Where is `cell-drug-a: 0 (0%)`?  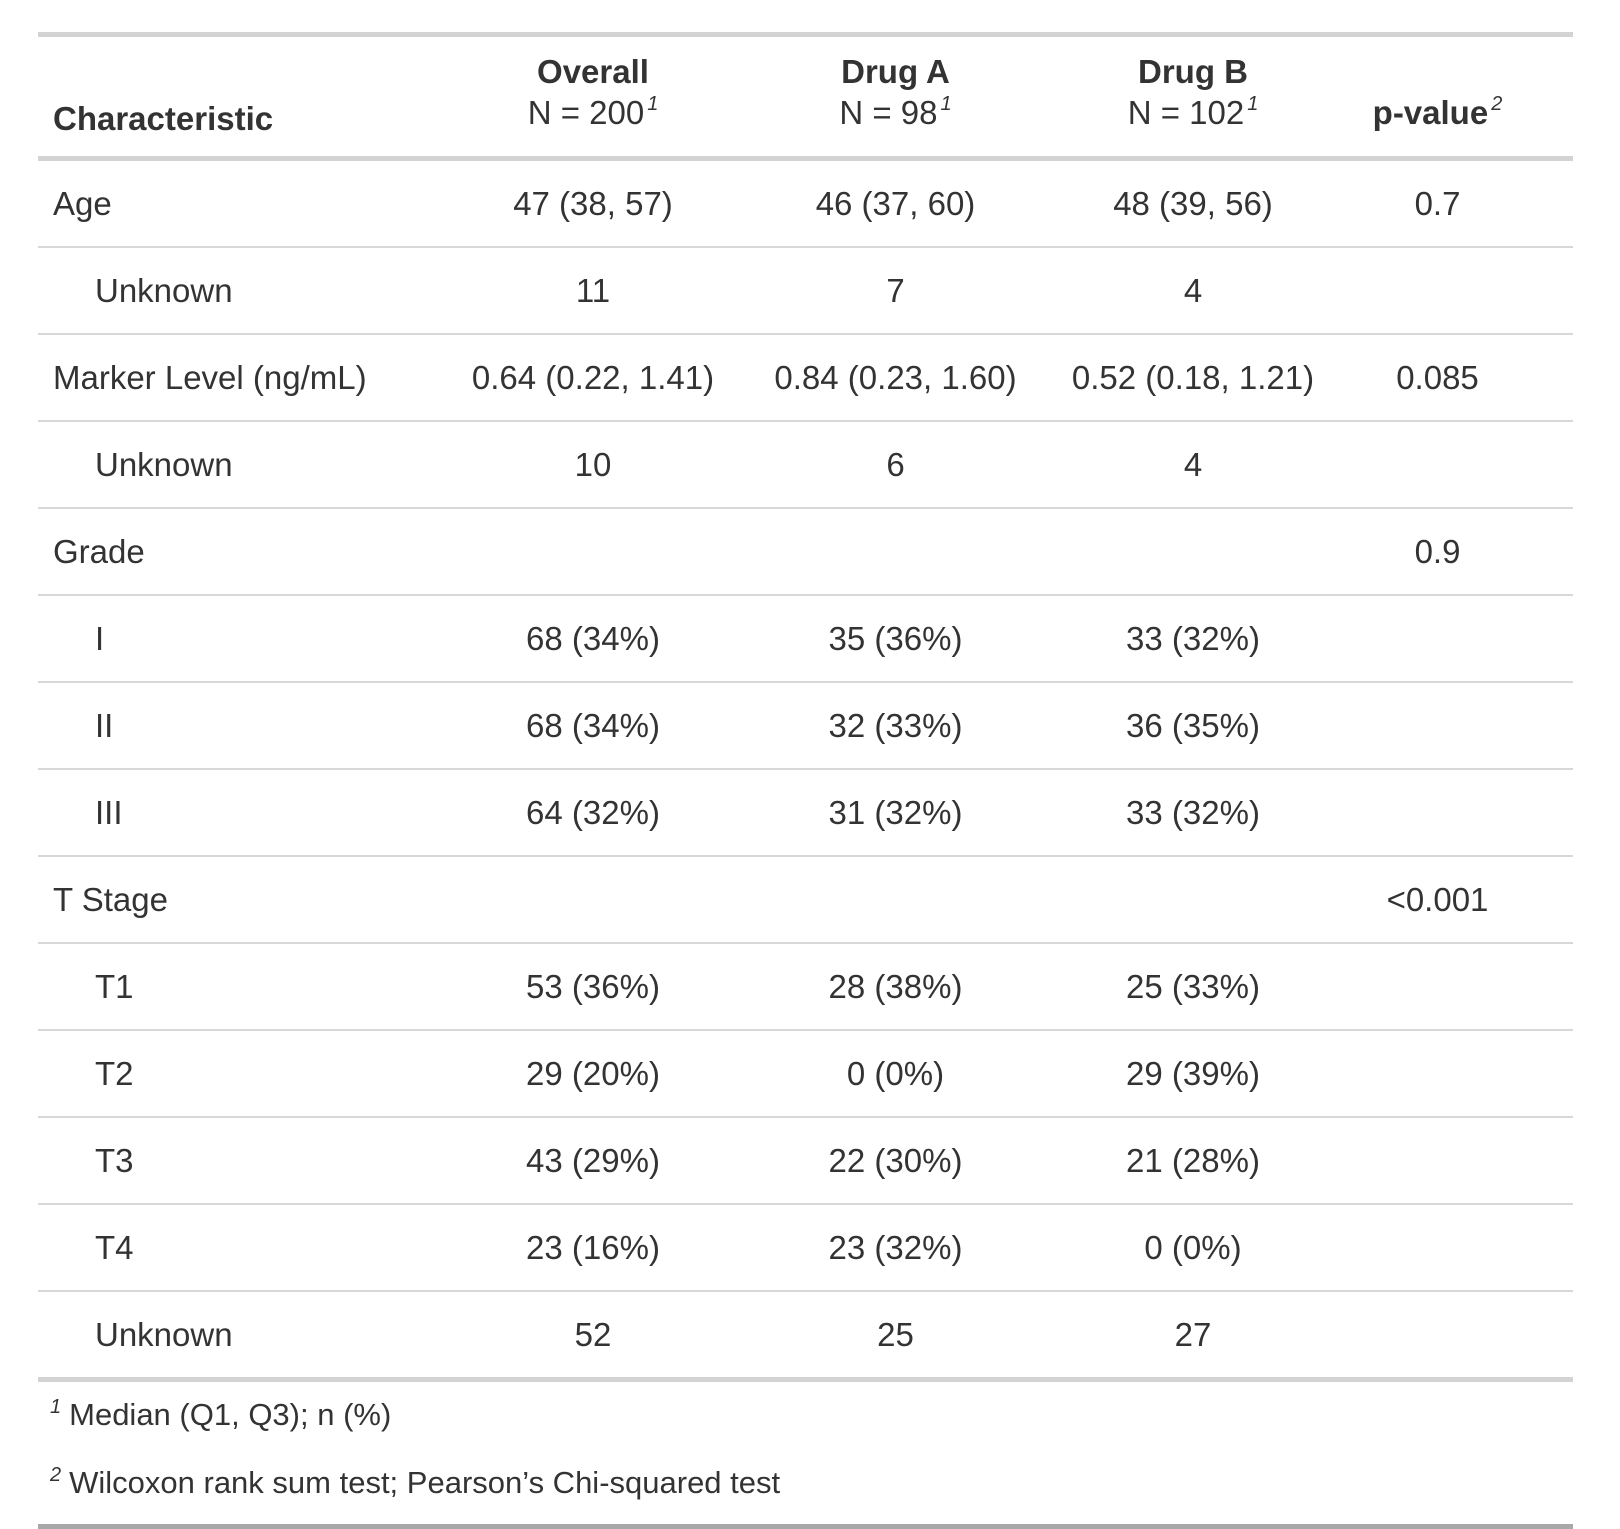 cell-drug-a: 0 (0%) is located at coordinates (895, 1074).